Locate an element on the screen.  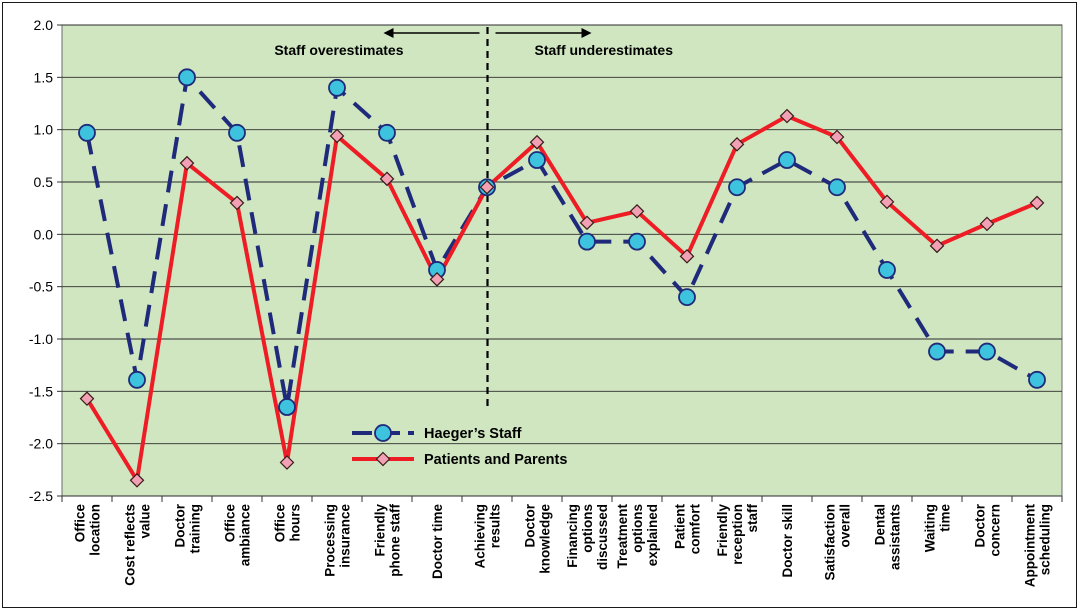
y-tick-label: 1.5 is located at coordinates (44, 77).